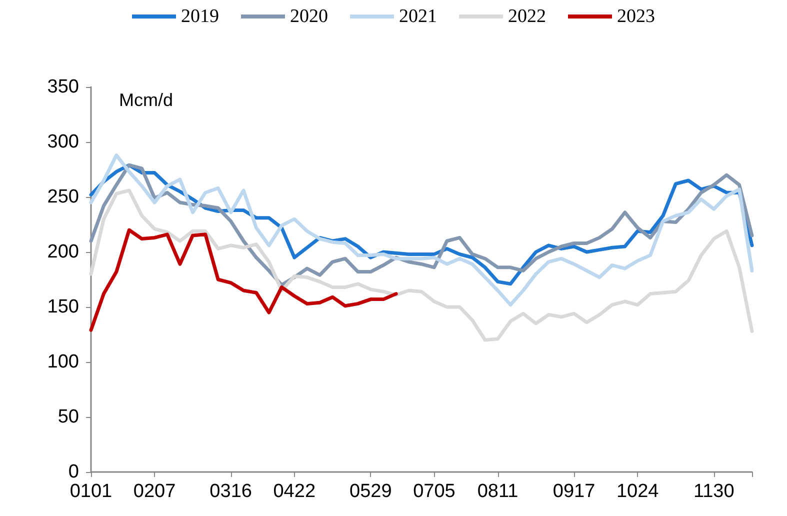 This screenshot has width=787, height=516. Describe the element at coordinates (91, 491) in the screenshot. I see `x-tick-label: 0101` at that location.